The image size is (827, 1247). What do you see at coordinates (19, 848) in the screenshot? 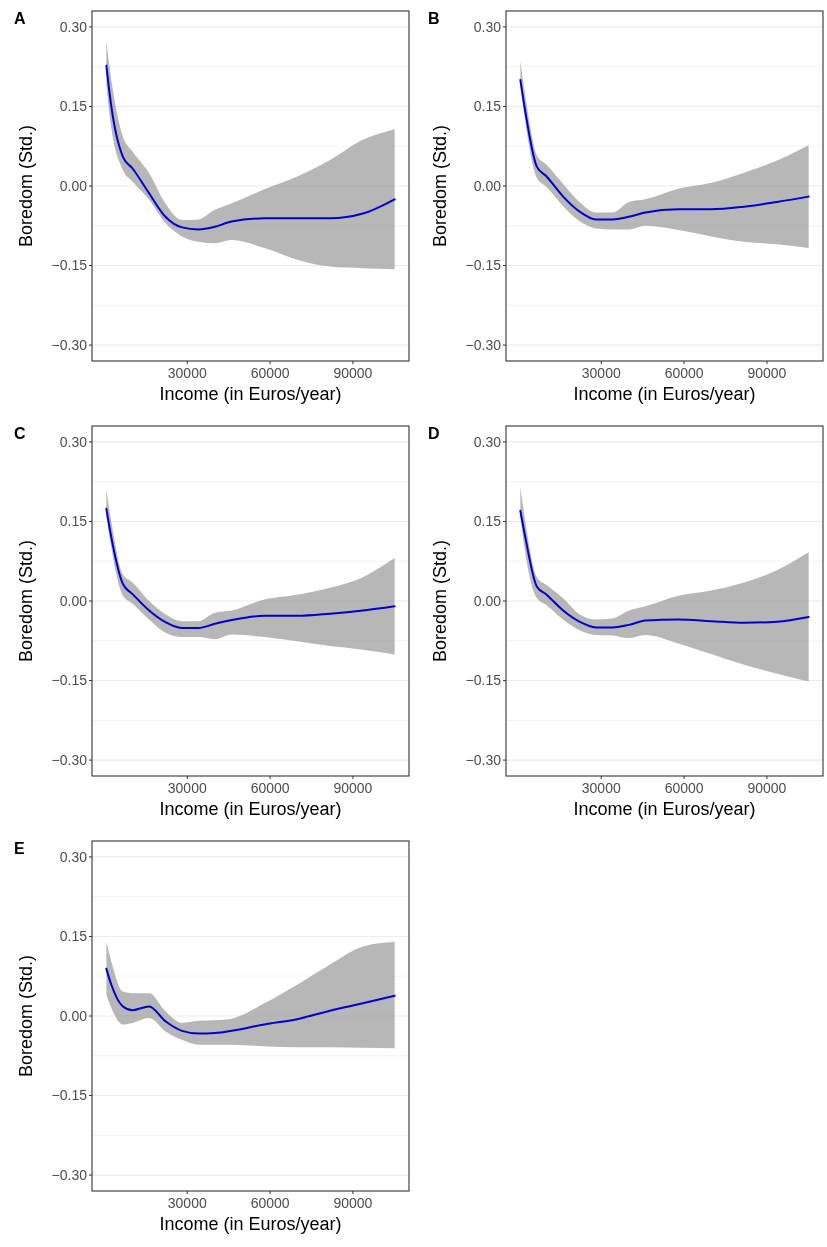
I see `chart-title: E` at bounding box center [19, 848].